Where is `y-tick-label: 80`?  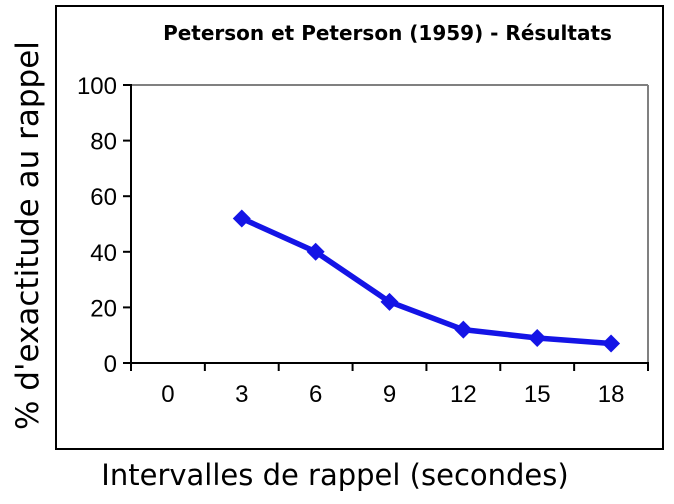 y-tick-label: 80 is located at coordinates (103, 142).